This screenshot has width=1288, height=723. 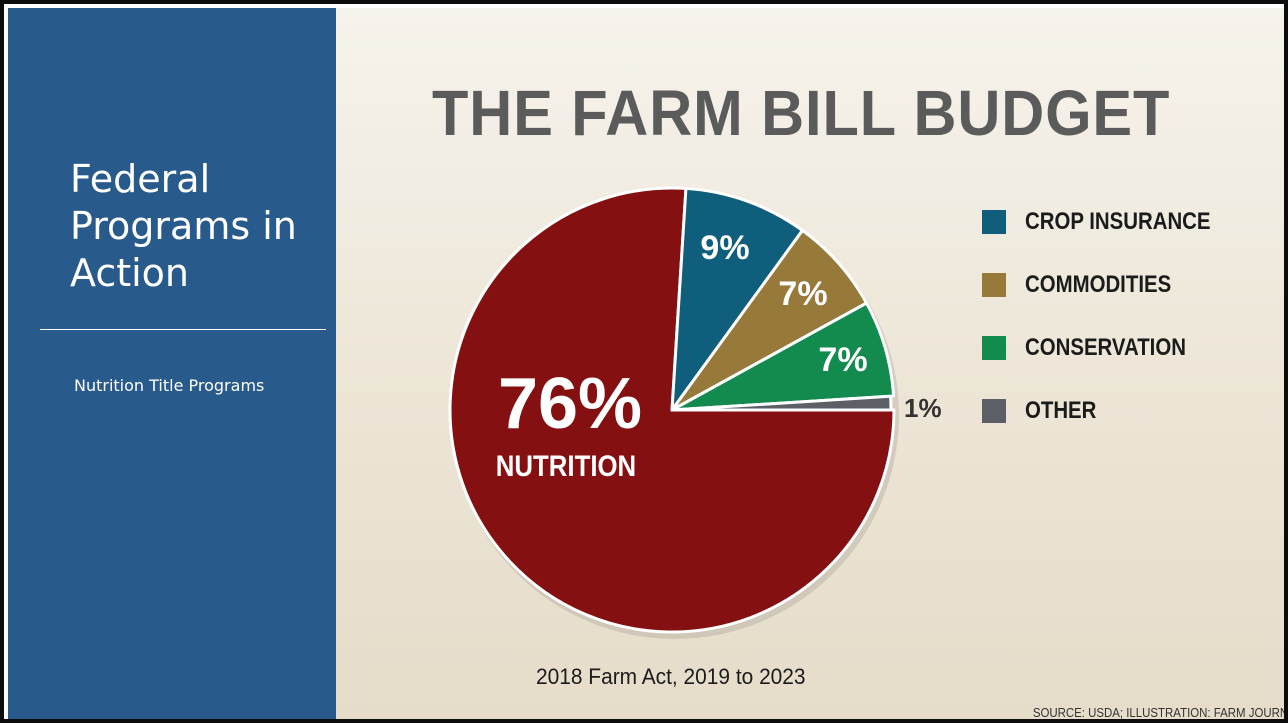 I want to click on legend-label-commodities: COMMODITIES, so click(x=1098, y=284).